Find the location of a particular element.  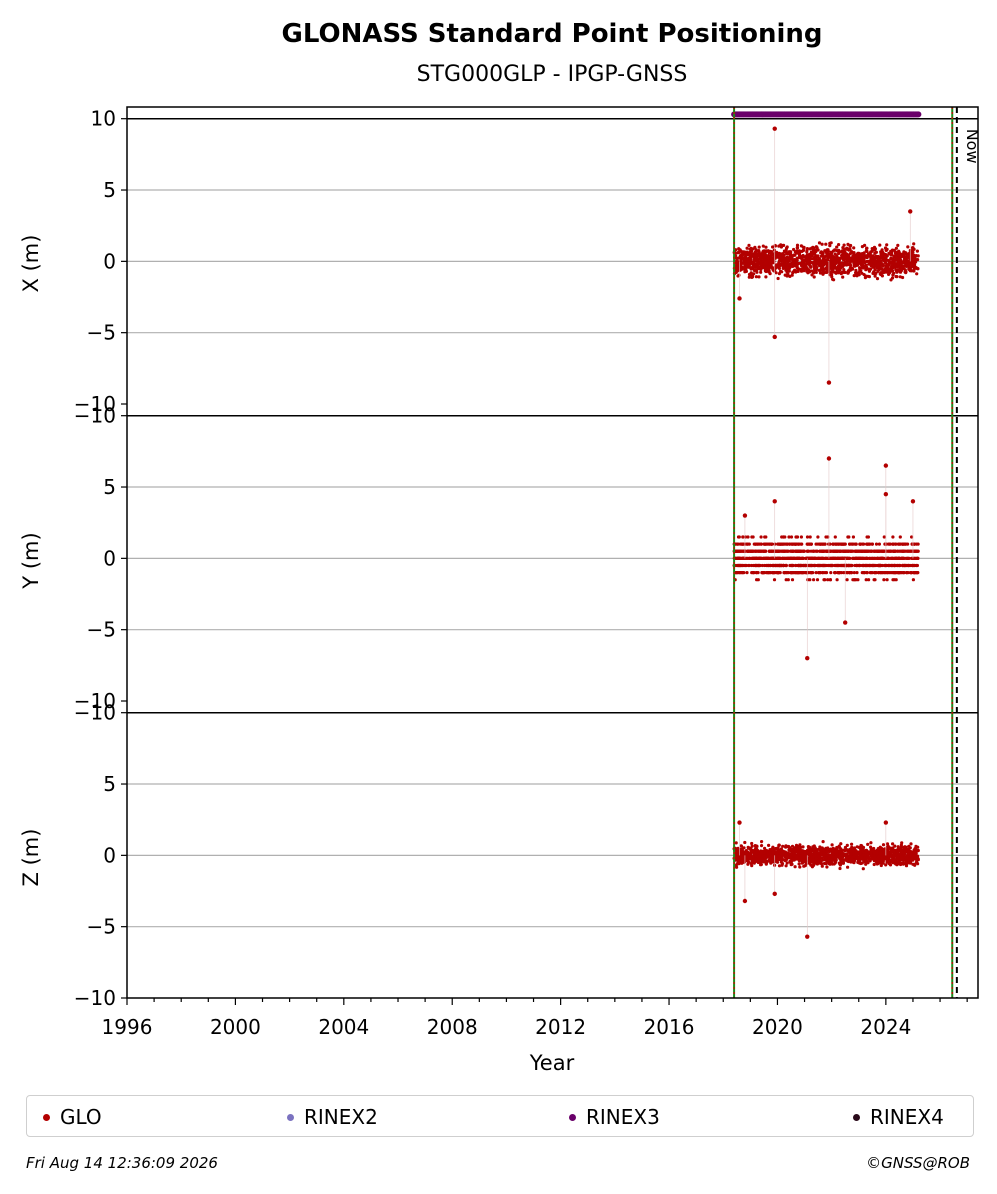

legend-label-rinex4: RINEX4 is located at coordinates (907, 1117).